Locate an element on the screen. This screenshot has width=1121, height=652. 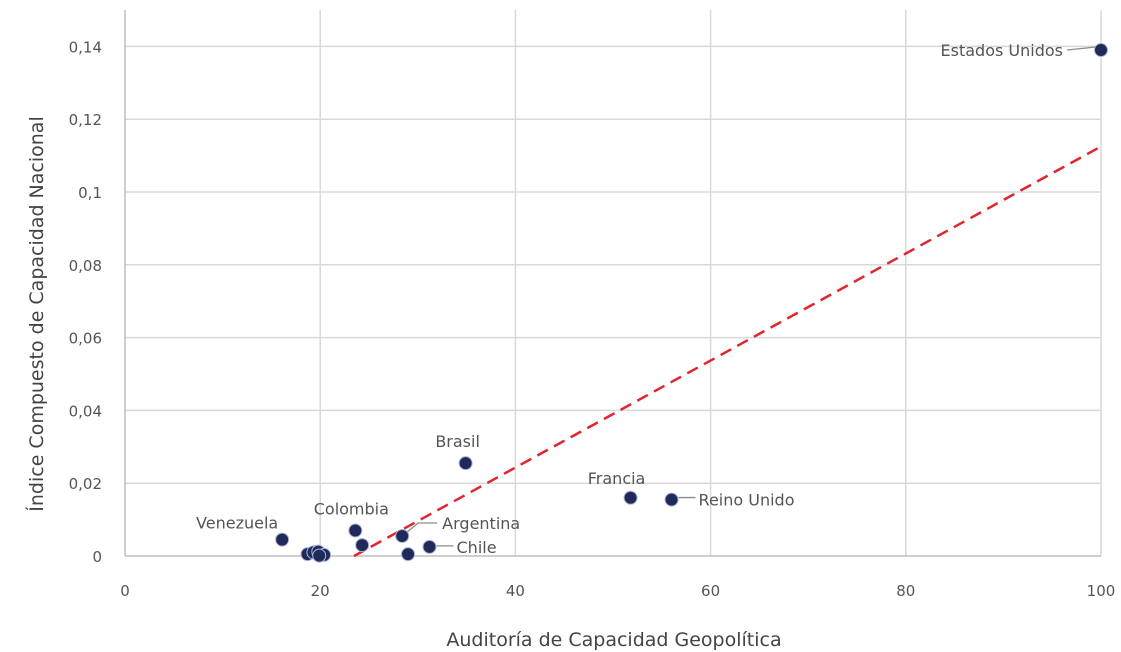
point-label: Colombia is located at coordinates (351, 509).